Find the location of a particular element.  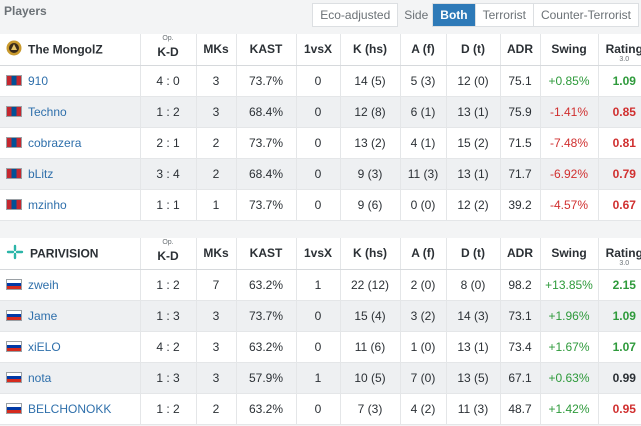

side-selector: Both Terrorist Counter-Terrorist is located at coordinates (535, 15).